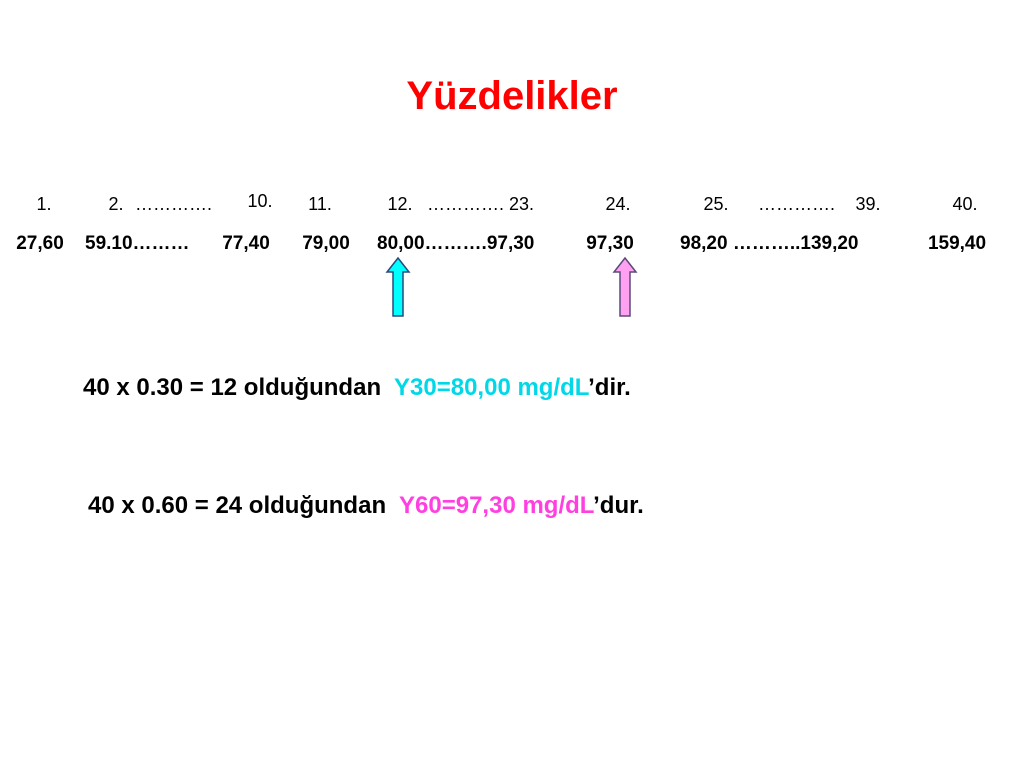  What do you see at coordinates (965, 204) in the screenshot?
I see `rank: 40.` at bounding box center [965, 204].